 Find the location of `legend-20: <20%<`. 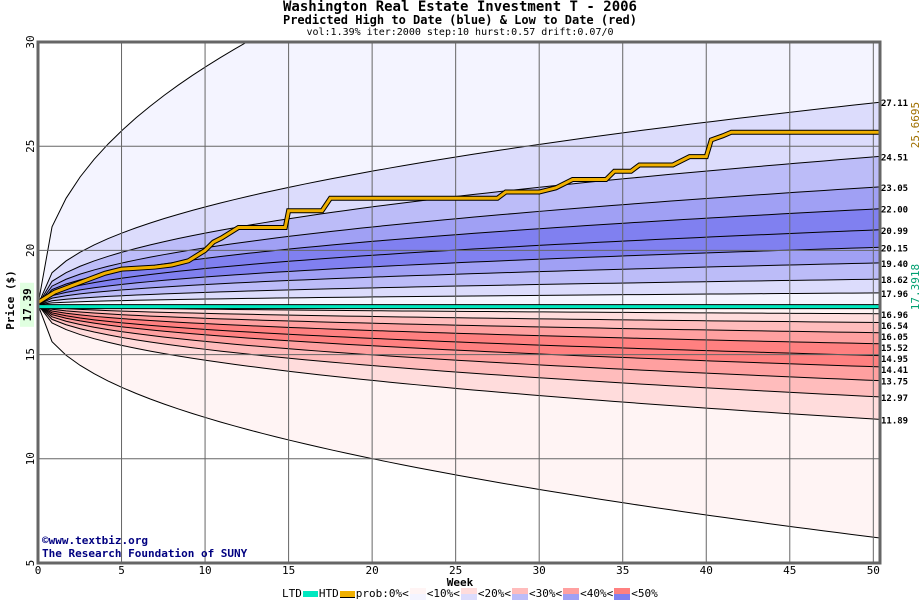

legend-20: <20%< is located at coordinates (494, 593).